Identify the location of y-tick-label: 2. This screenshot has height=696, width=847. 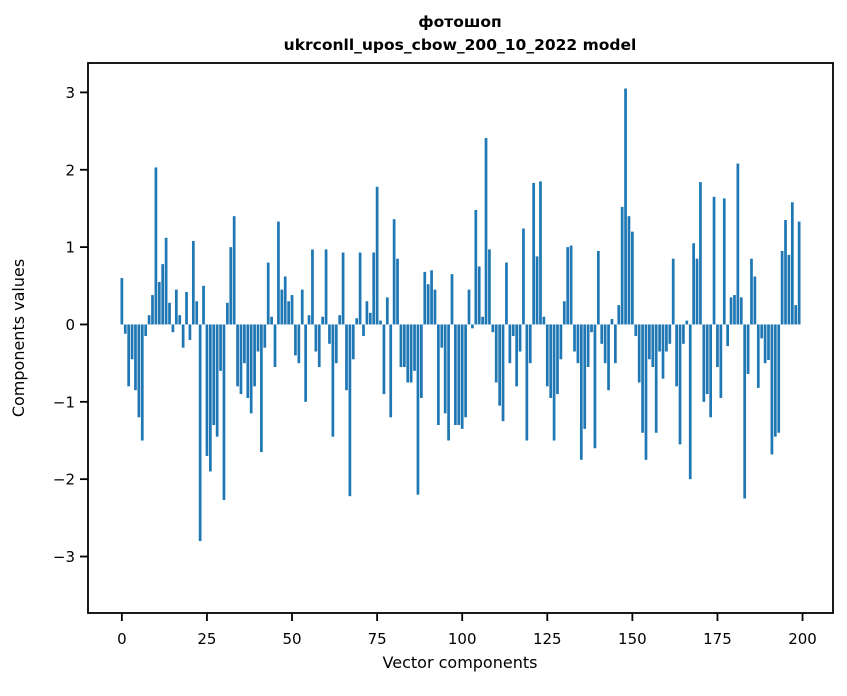
(70, 170).